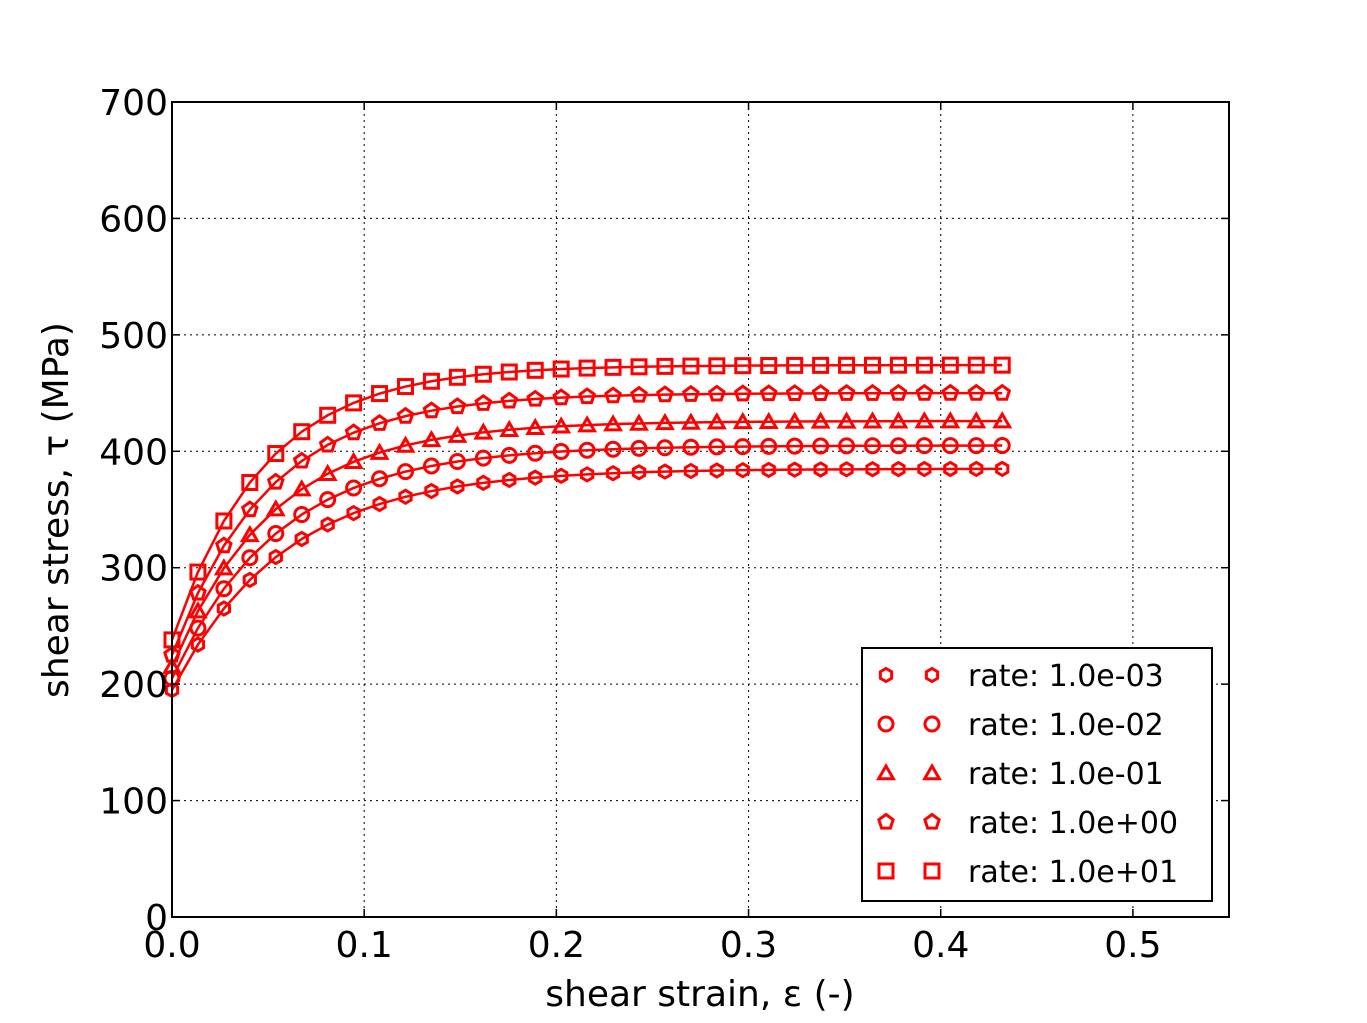  Describe the element at coordinates (56, 510) in the screenshot. I see `y-axis-title: shear stress, τ (MPa)` at that location.